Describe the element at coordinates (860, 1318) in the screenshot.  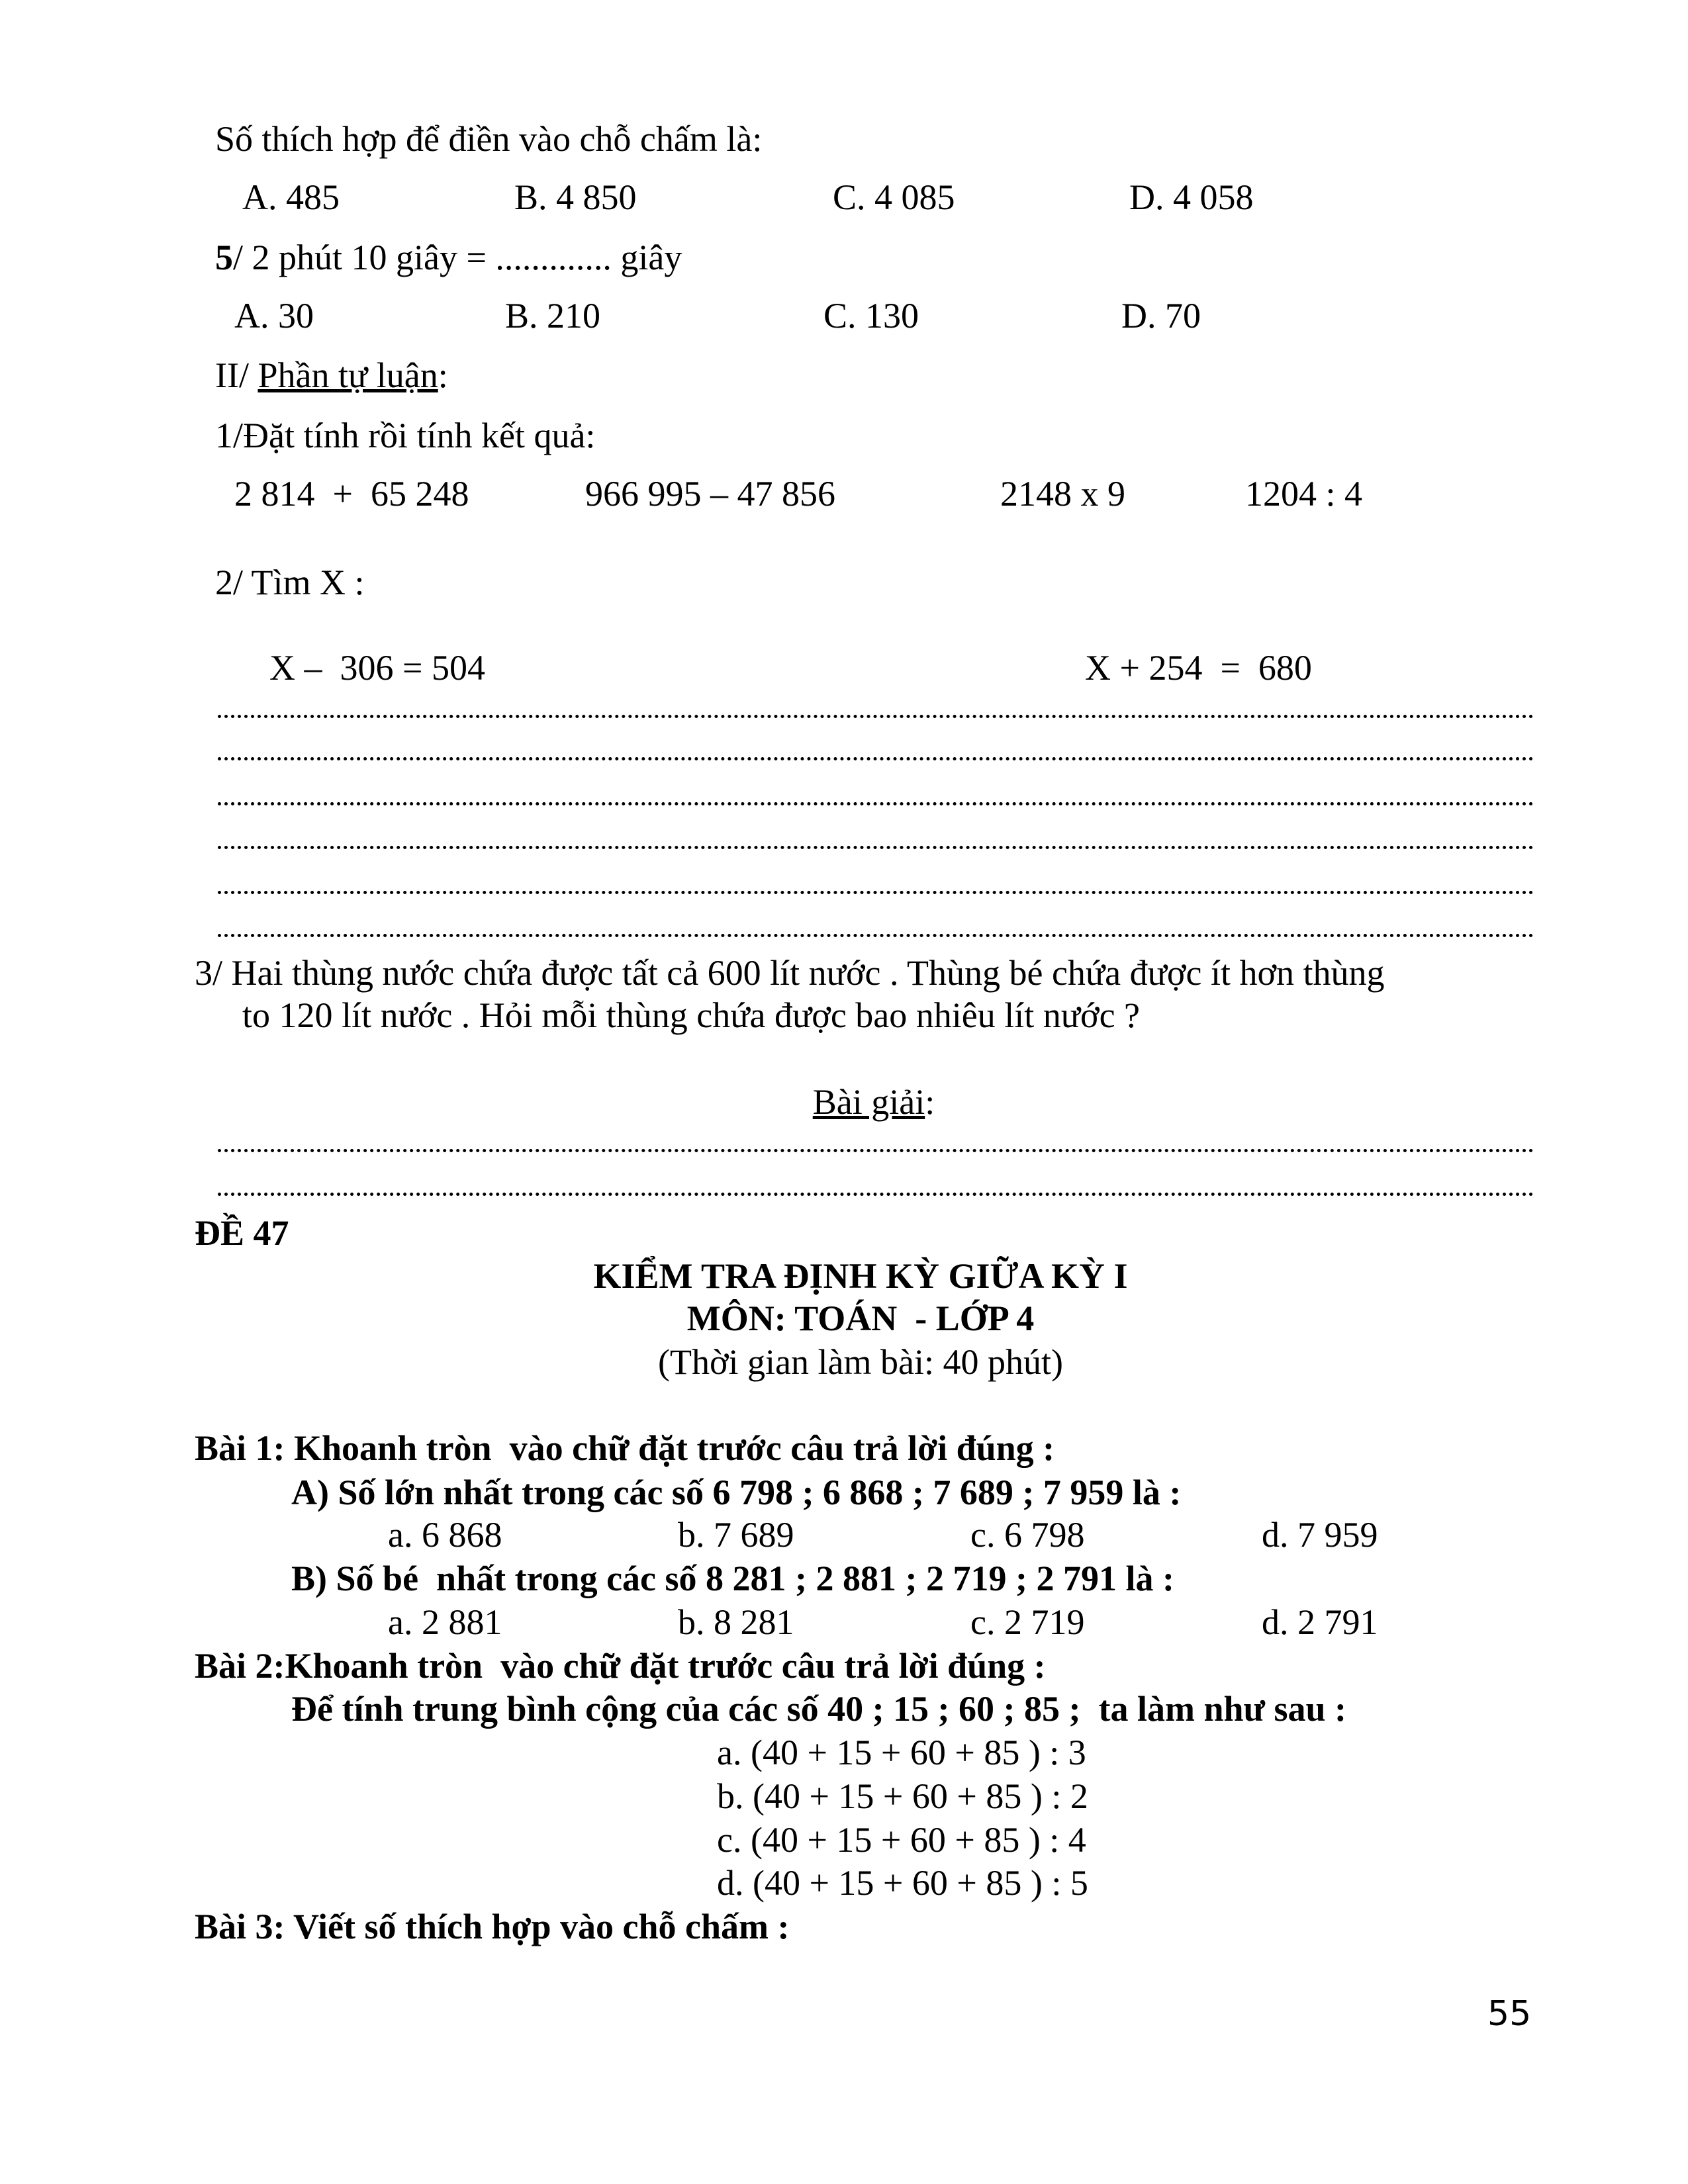
I see `header-subject: MÔN: TOÁN - LỚP 4` at that location.